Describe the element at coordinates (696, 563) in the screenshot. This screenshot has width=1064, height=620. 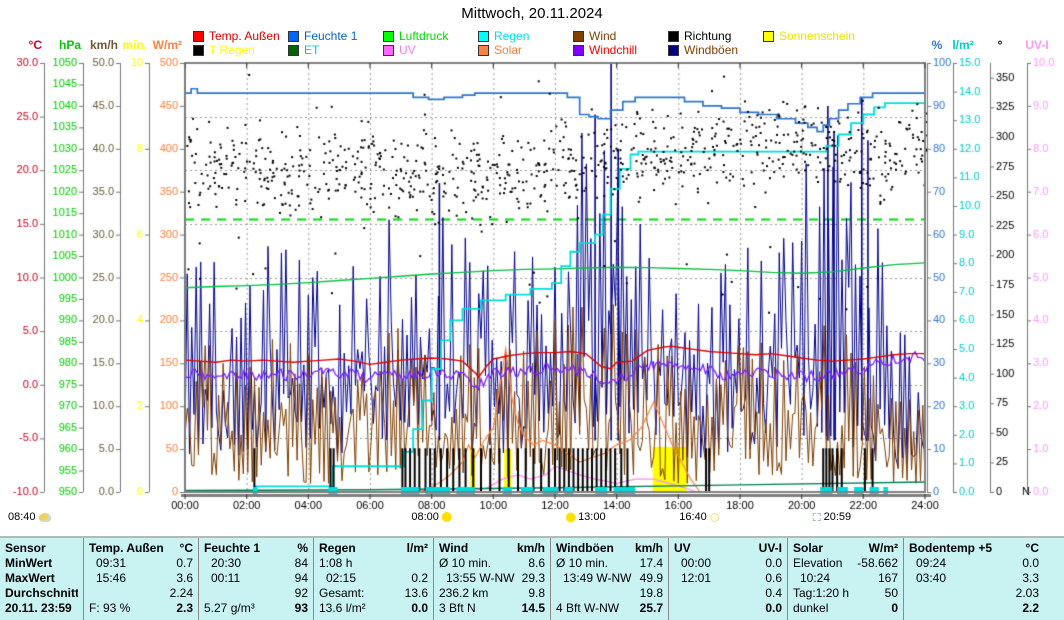
I see `stat-label: 00:00` at that location.